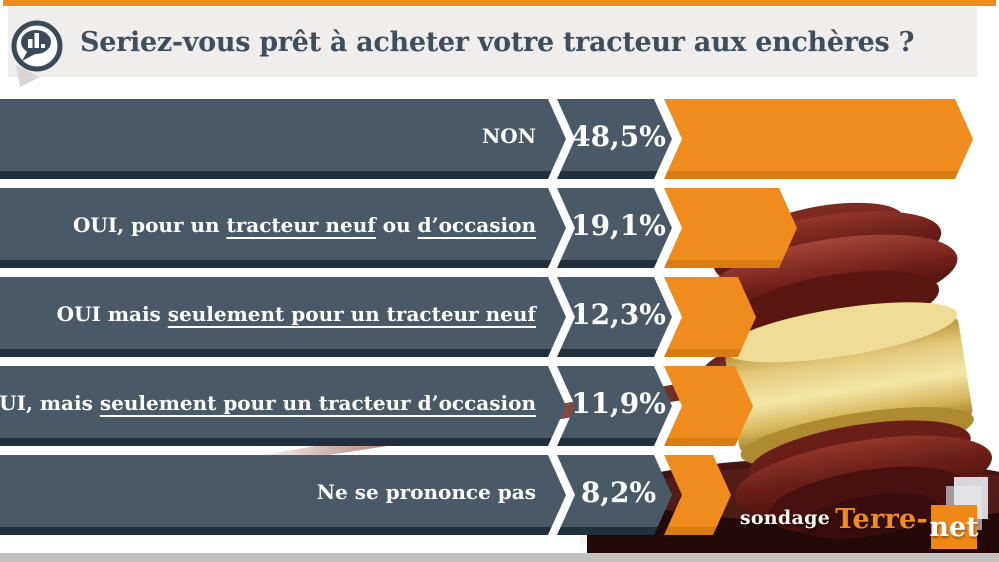  I want to click on answer-bar: OUI, pour un tracteur neuf ou d’occasion, so click(283, 228).